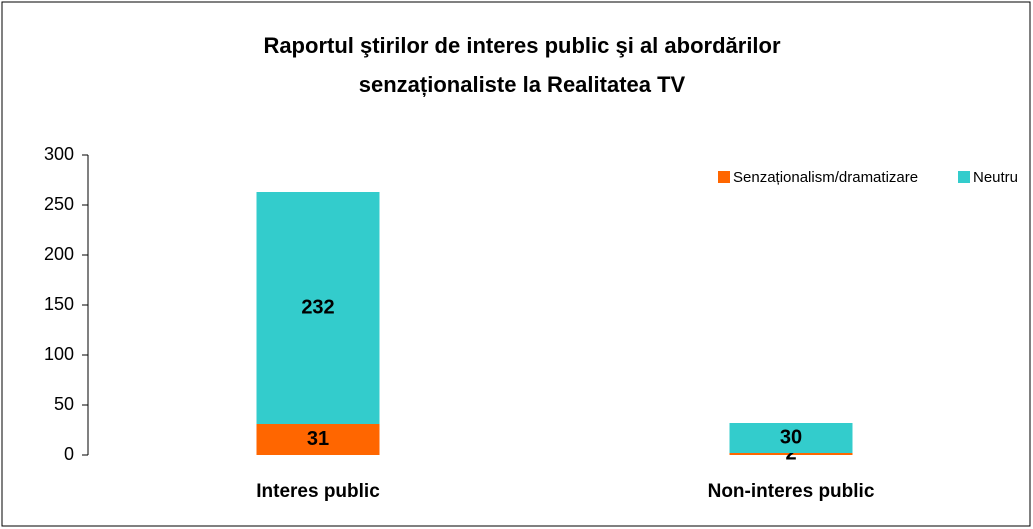  What do you see at coordinates (59, 204) in the screenshot?
I see `y-tick-label: 250` at bounding box center [59, 204].